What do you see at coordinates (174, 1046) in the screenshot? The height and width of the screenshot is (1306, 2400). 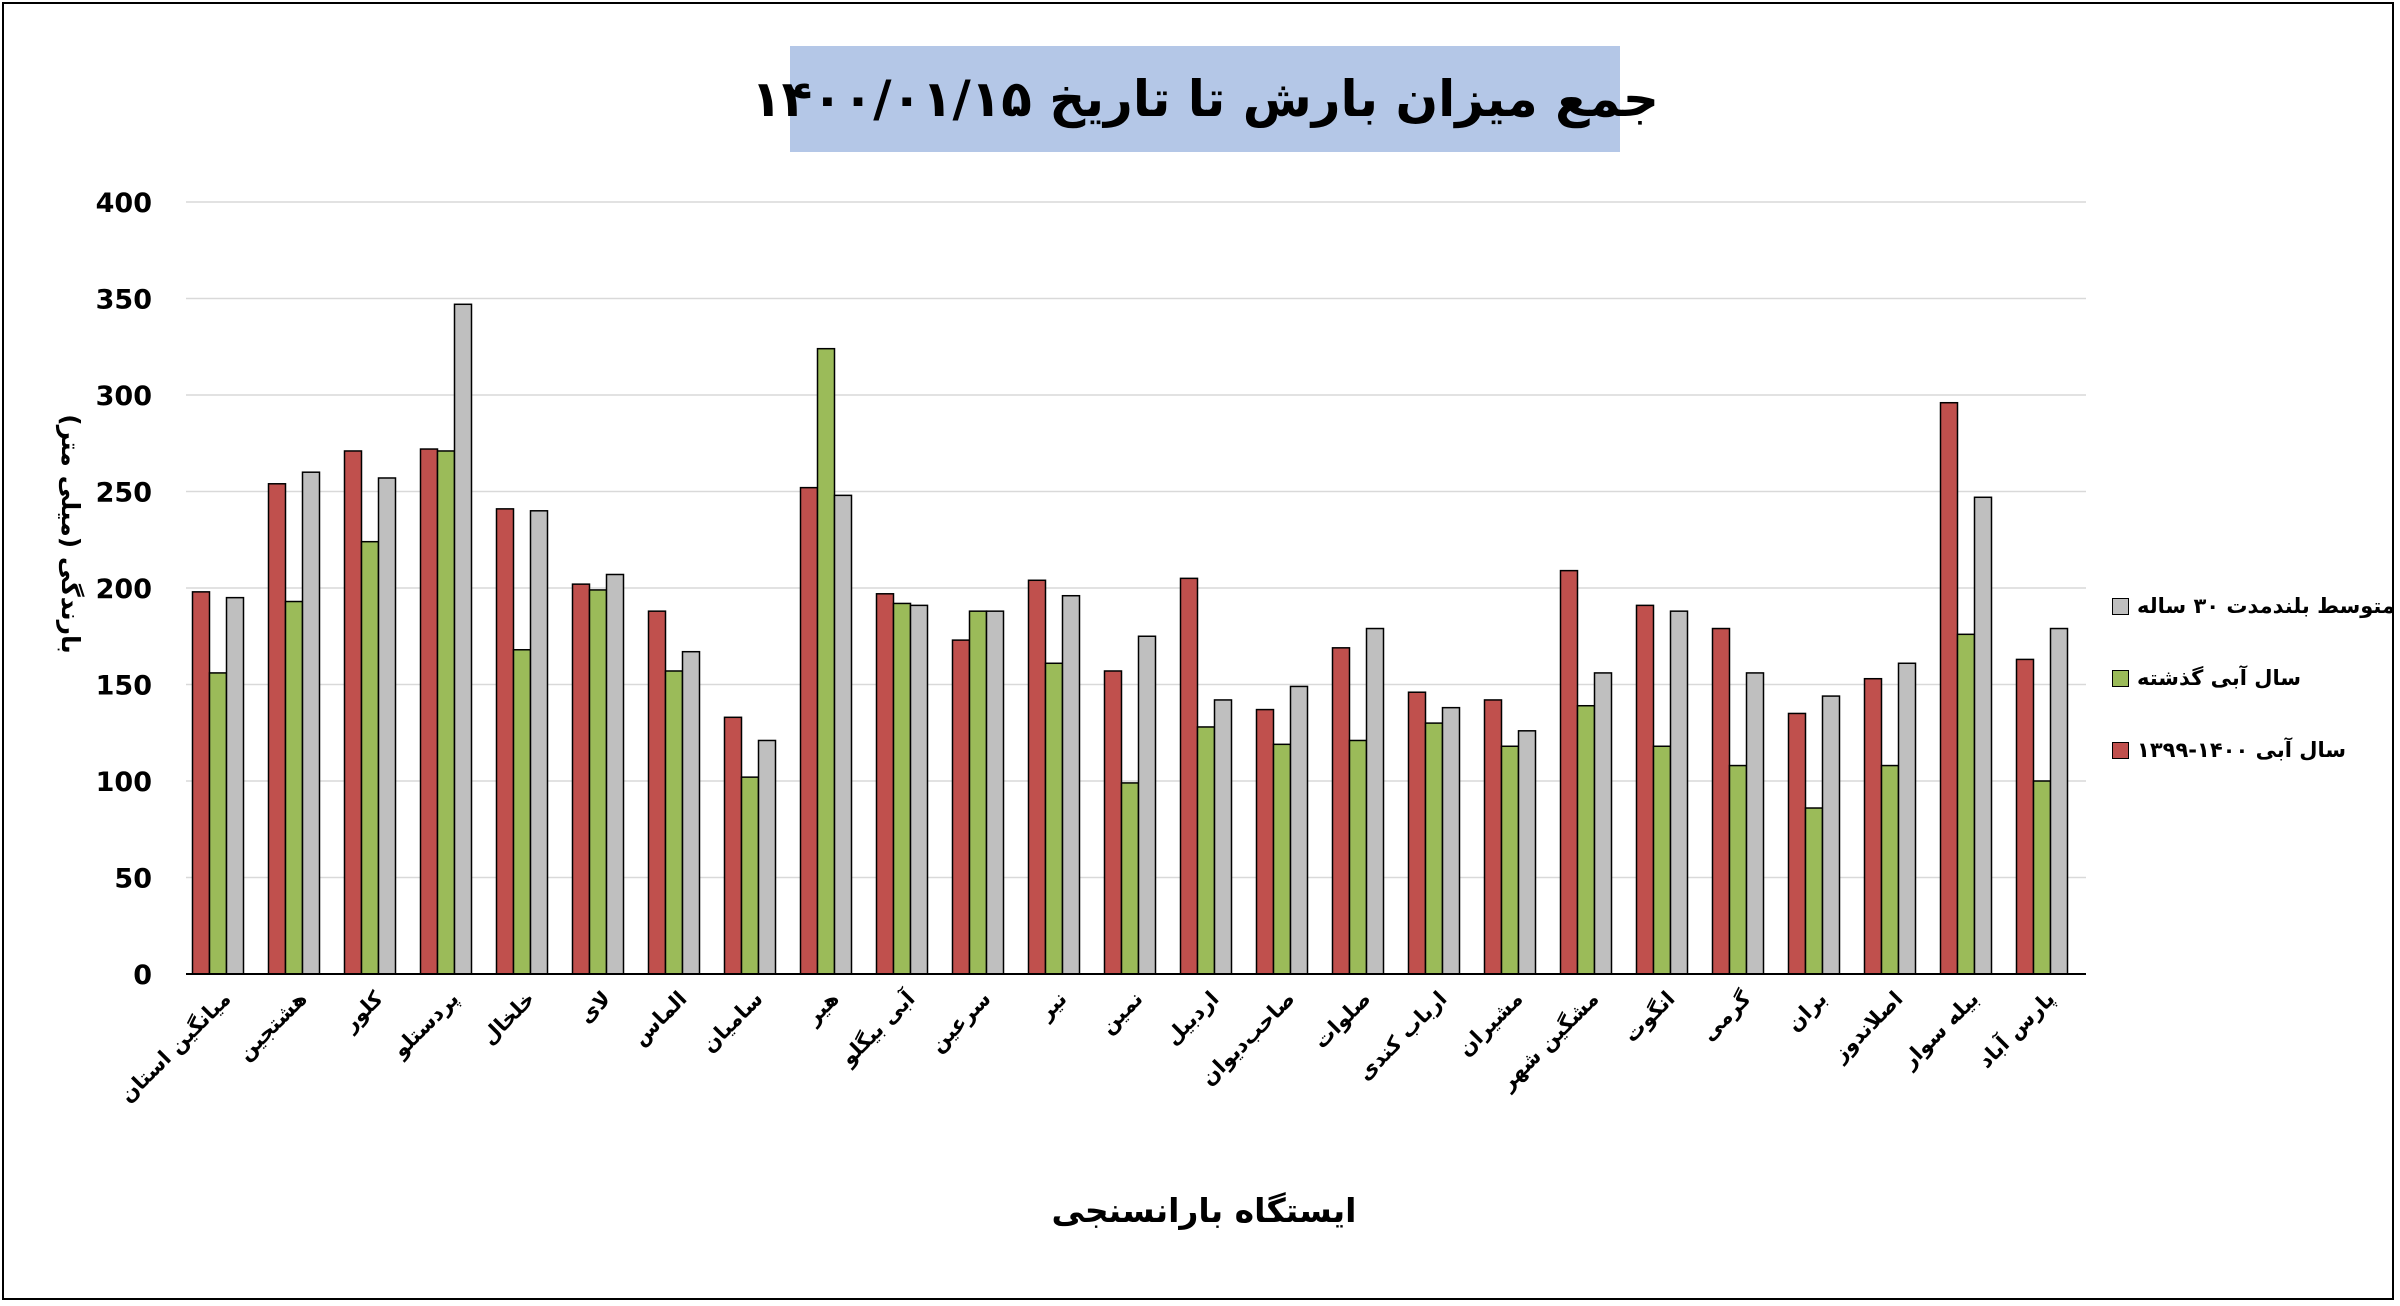 I see `x-tick-label: میانگین استان` at bounding box center [174, 1046].